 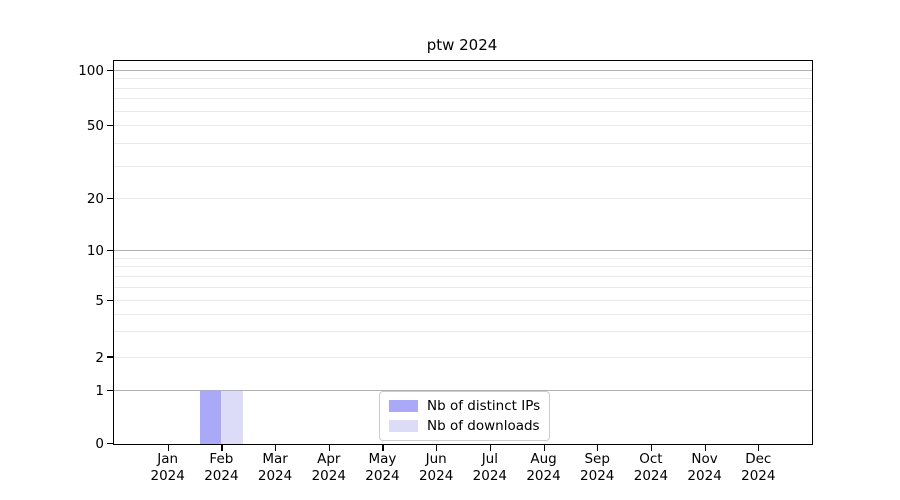 What do you see at coordinates (91, 71) in the screenshot?
I see `y-tick-label-100: 100` at bounding box center [91, 71].